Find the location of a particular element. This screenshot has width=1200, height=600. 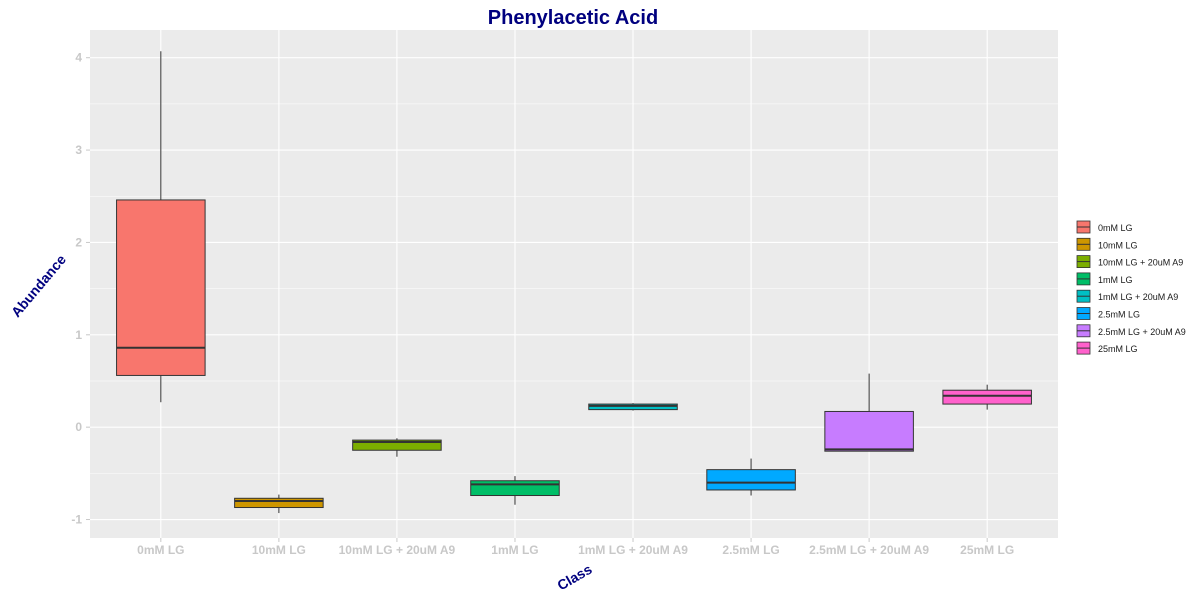

y-tick-label: 0 is located at coordinates (78, 427).